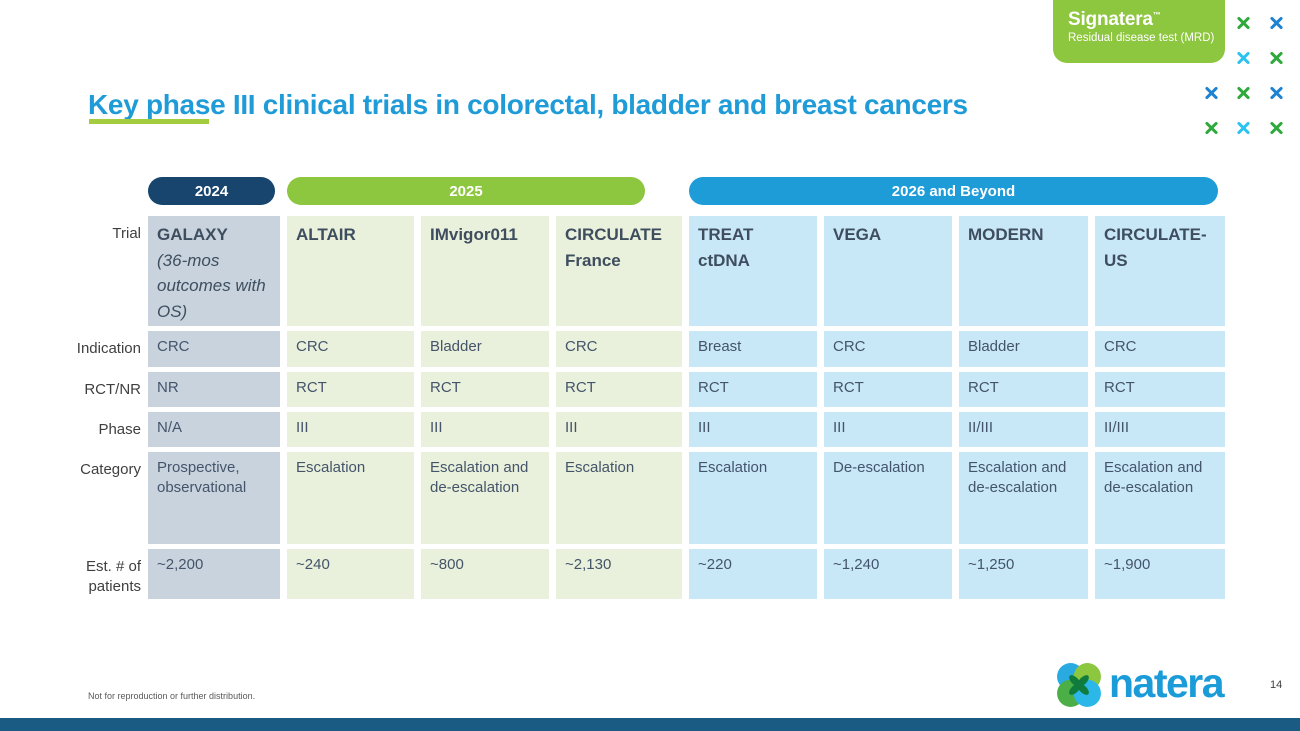  Describe the element at coordinates (1141, 37) in the screenshot. I see `signatera-badge-subtitle: Residual disease test (MRD)` at that location.